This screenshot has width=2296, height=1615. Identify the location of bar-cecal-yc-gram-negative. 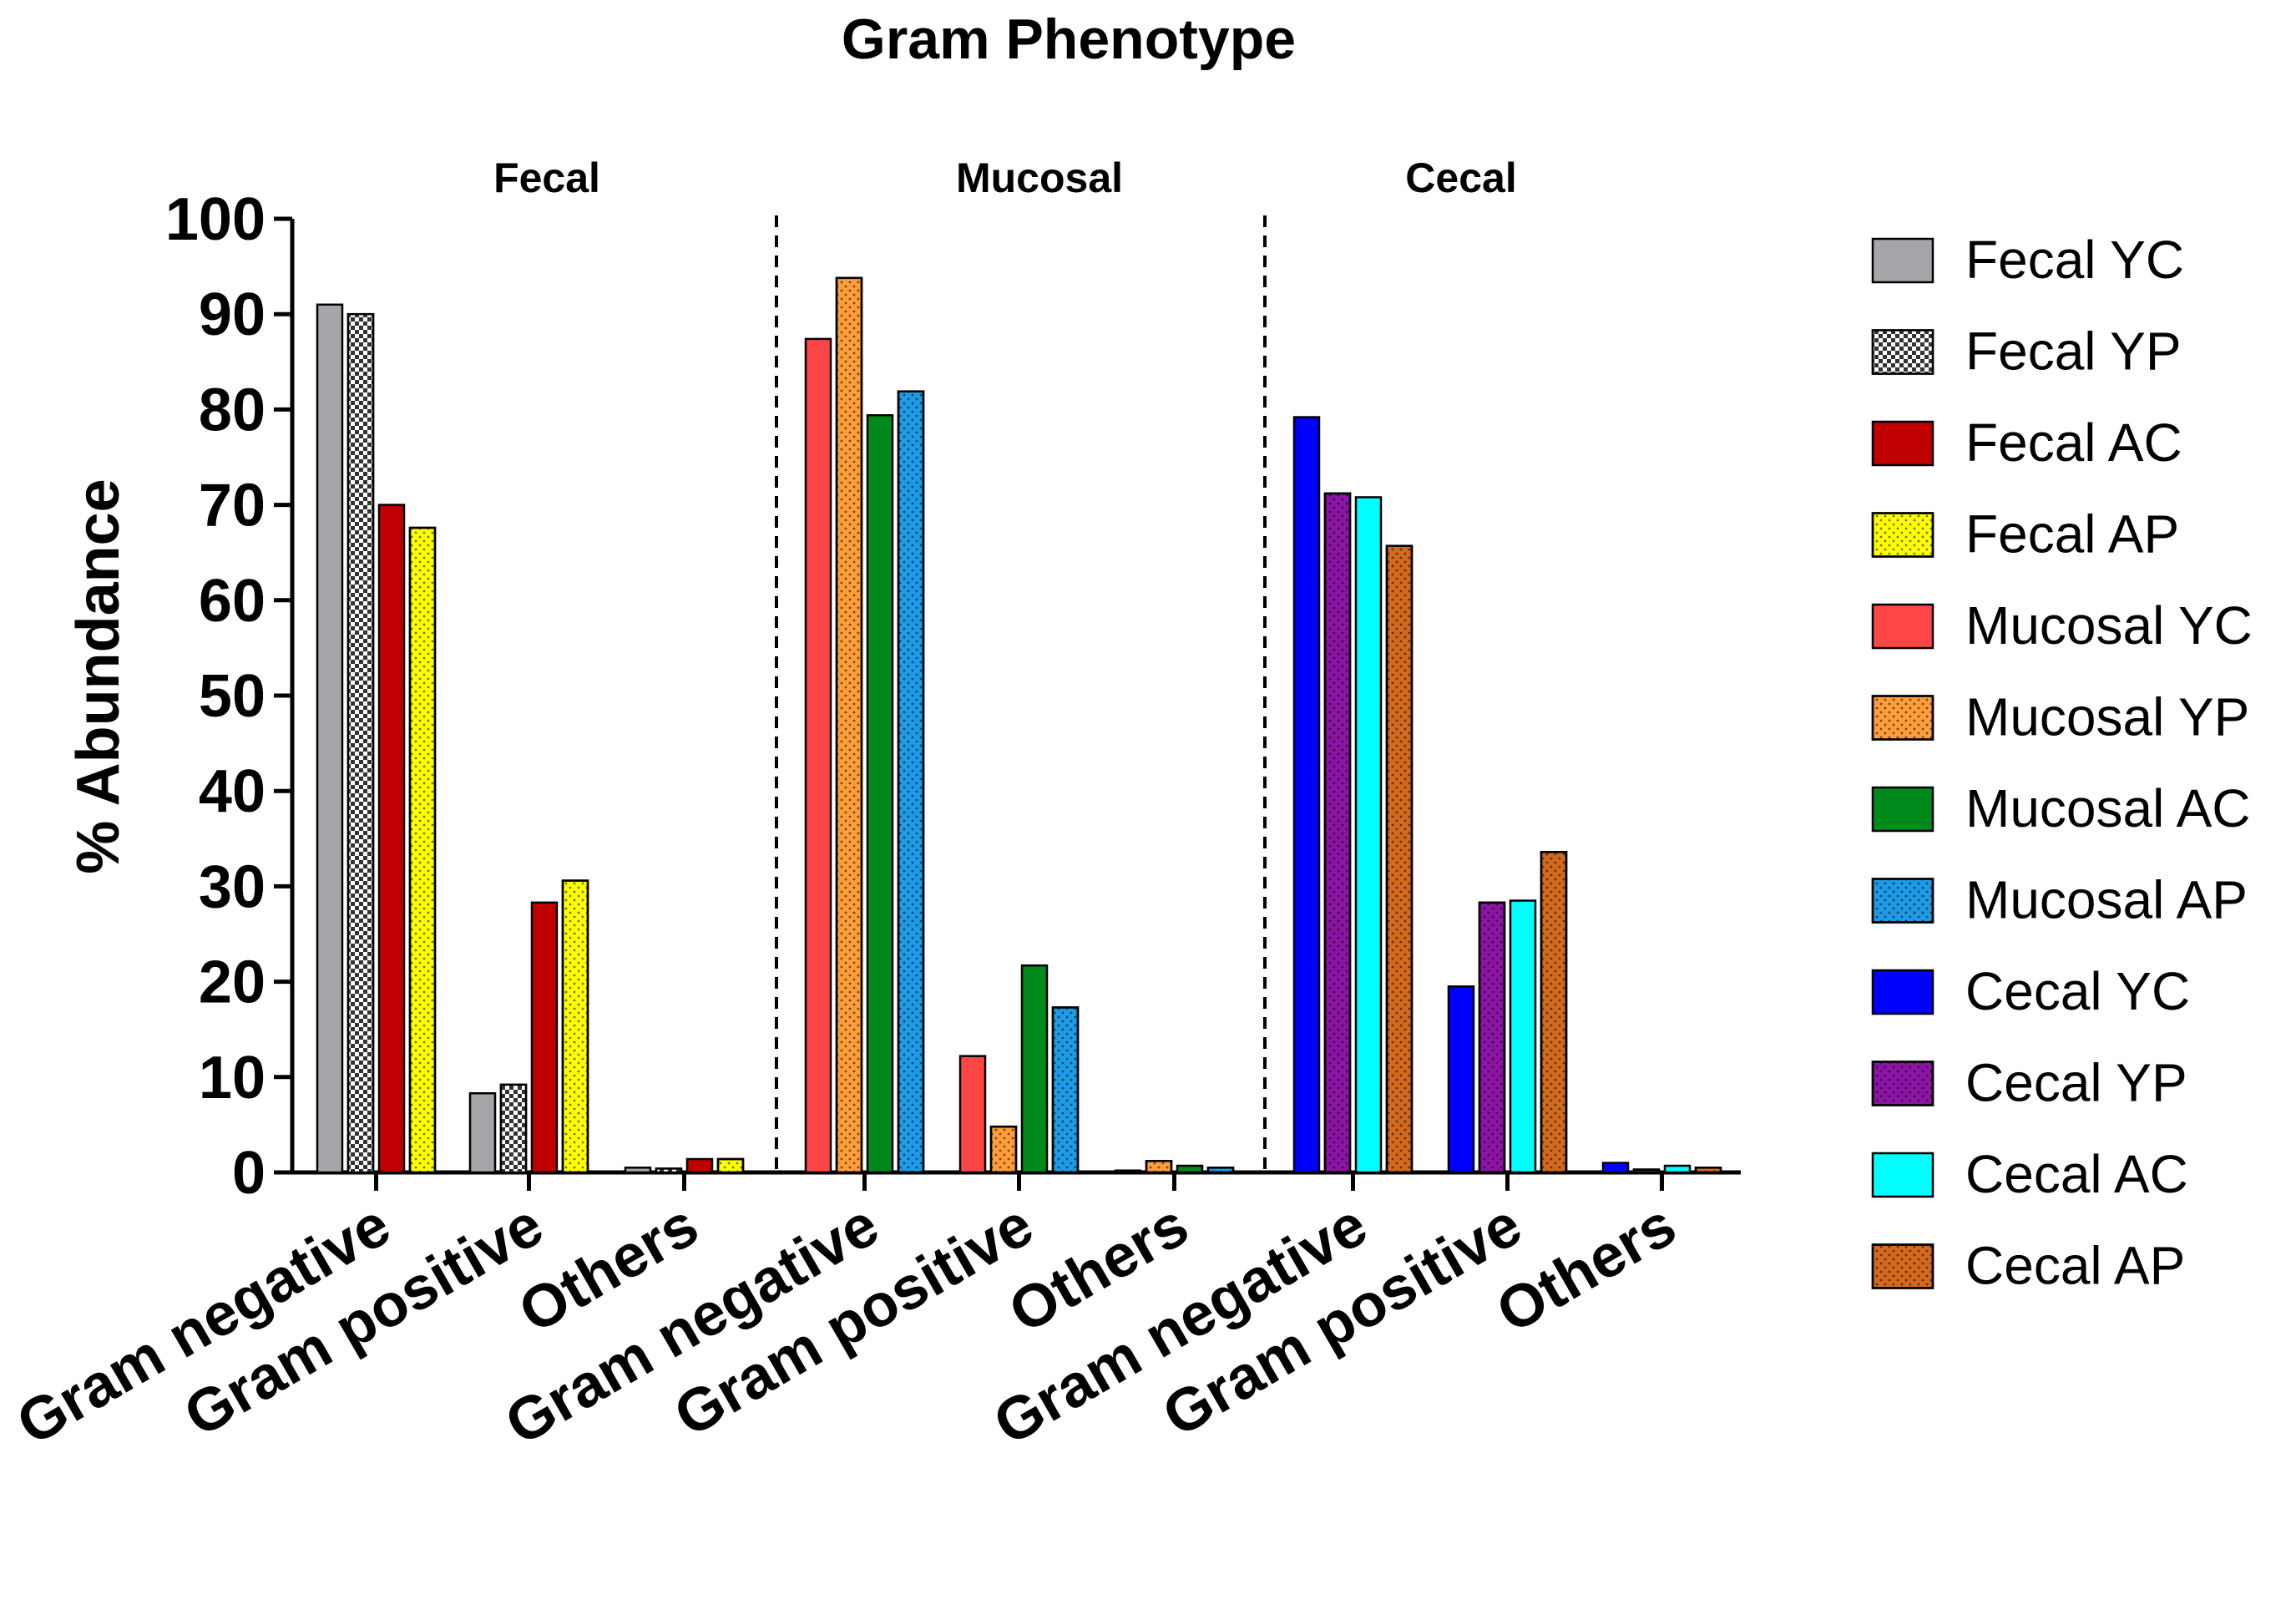
(1306, 795).